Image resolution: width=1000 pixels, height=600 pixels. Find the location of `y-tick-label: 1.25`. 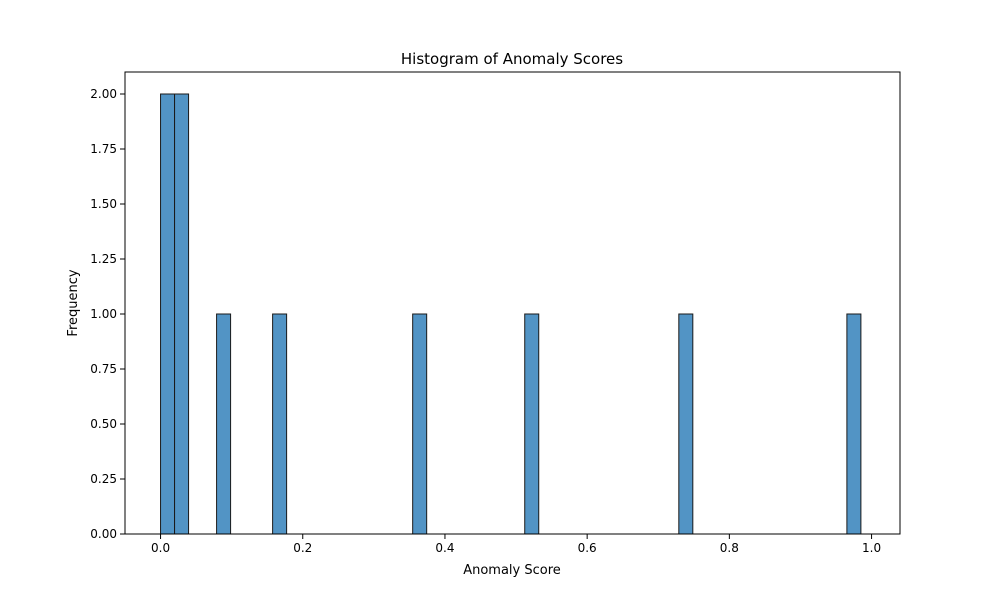

y-tick-label: 1.25 is located at coordinates (103, 259).